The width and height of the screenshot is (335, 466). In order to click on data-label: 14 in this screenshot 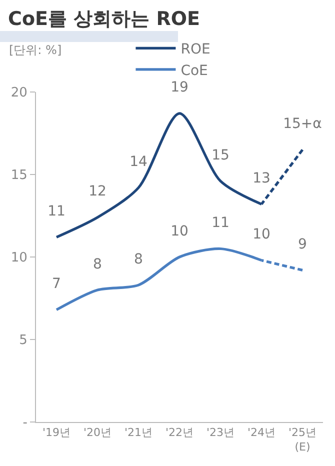, I will do `click(139, 162)`.